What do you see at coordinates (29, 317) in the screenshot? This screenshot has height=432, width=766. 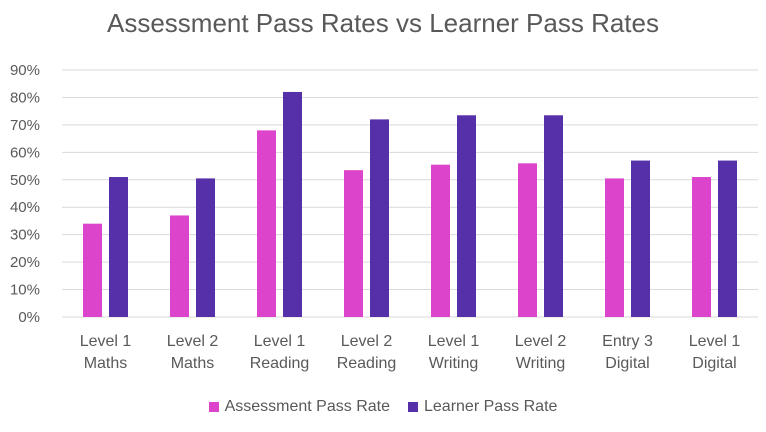 I see `y-tick-label: 0%` at bounding box center [29, 317].